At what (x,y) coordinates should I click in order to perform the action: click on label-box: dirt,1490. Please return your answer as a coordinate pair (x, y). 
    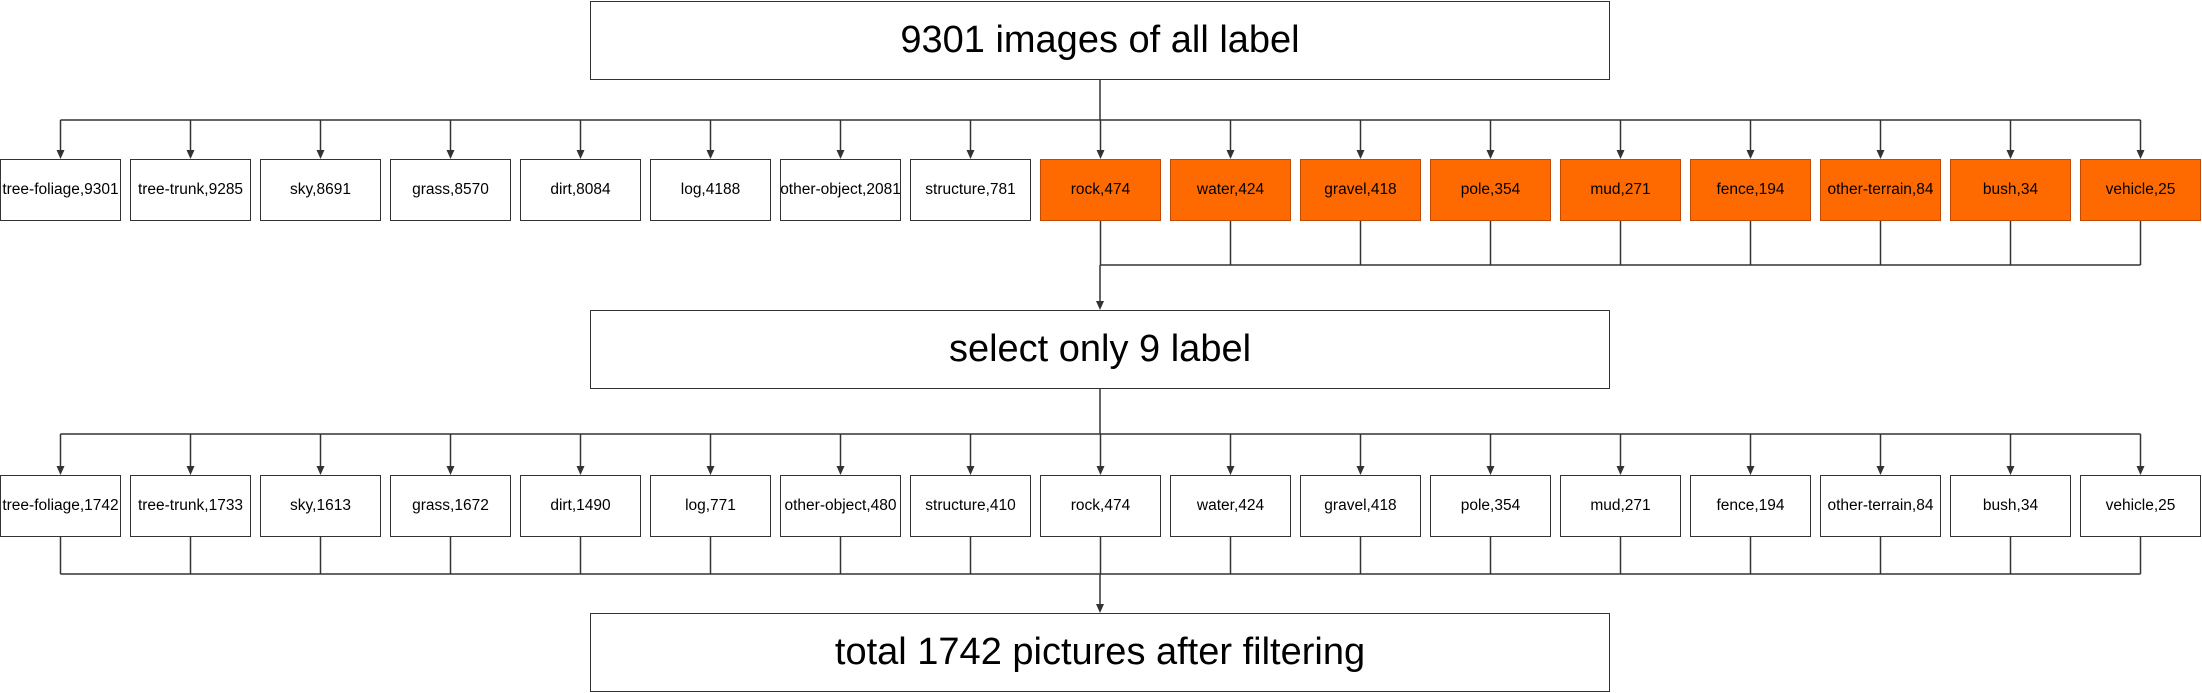
    Looking at the image, I should click on (580, 506).